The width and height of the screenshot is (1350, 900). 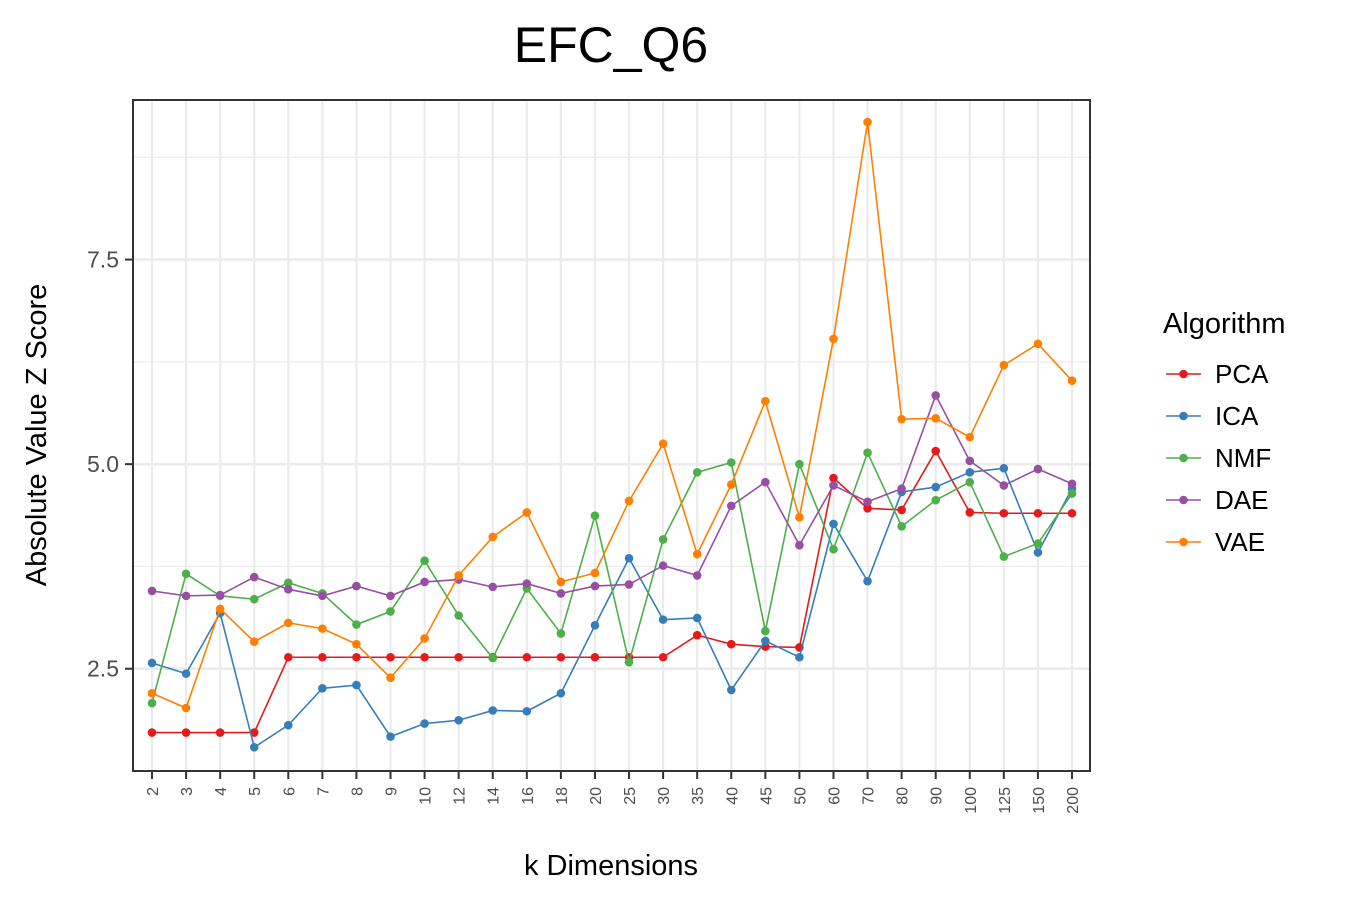 I want to click on y-tick-label: 7.5, so click(x=103, y=260).